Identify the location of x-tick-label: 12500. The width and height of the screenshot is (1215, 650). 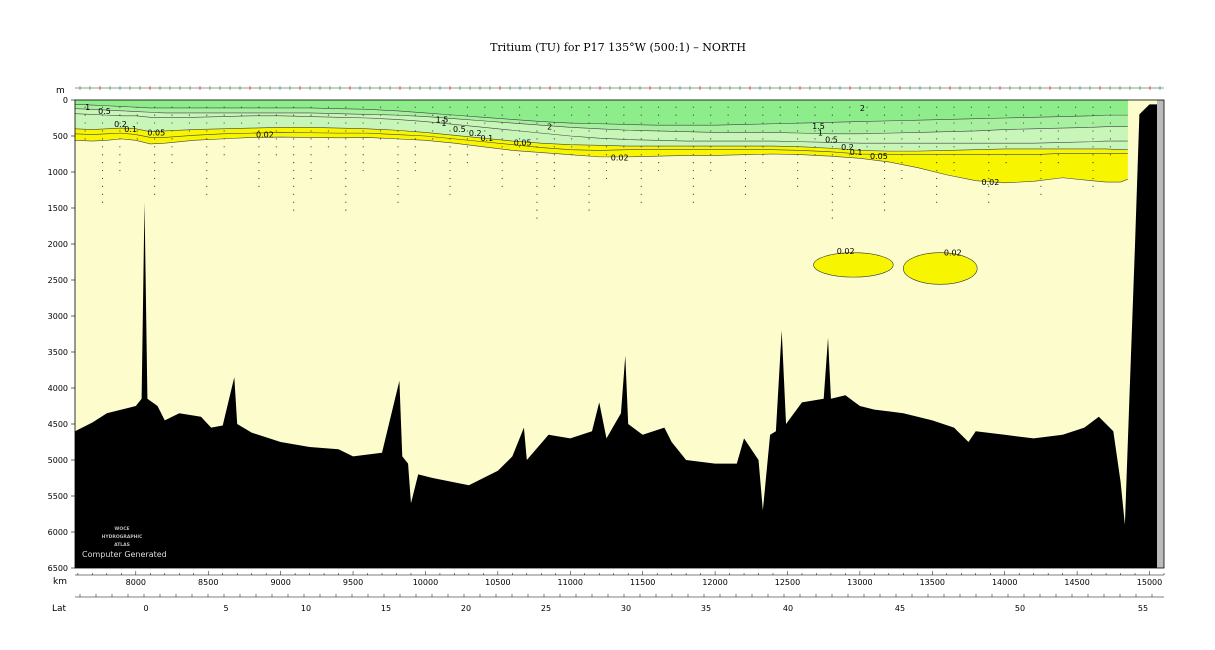
(787, 582).